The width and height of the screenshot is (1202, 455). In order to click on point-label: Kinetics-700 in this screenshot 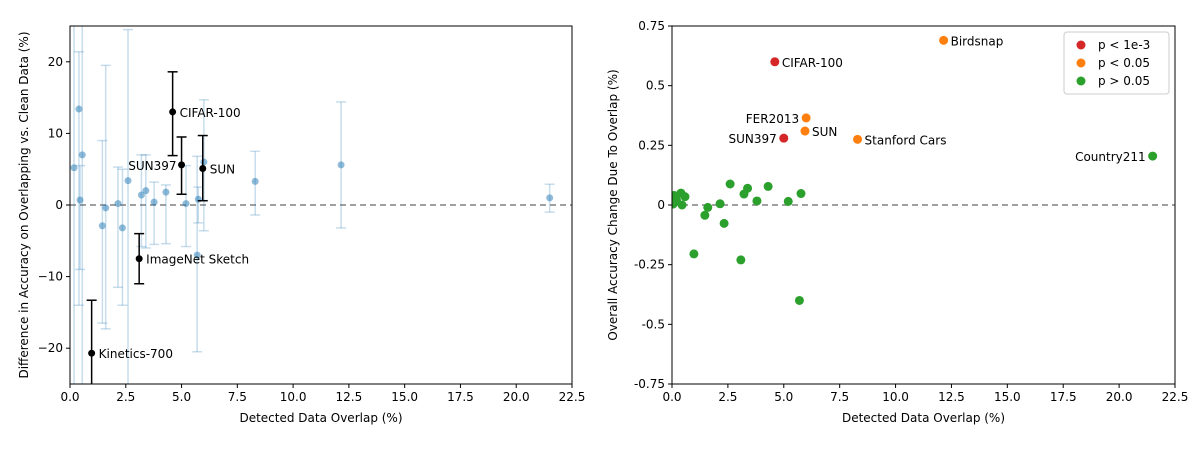, I will do `click(136, 354)`.